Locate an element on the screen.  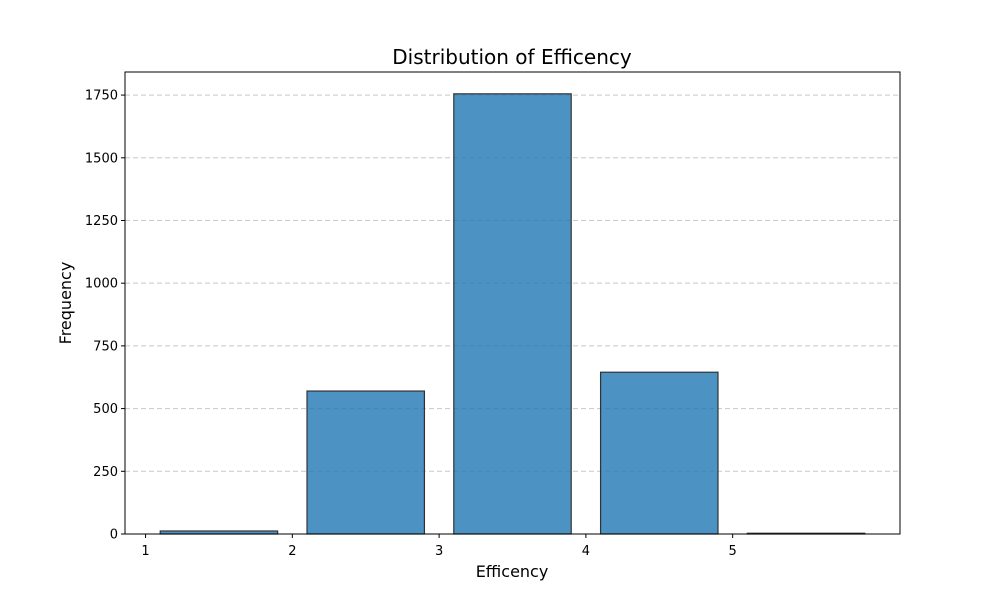
y-axis-label: Frequency is located at coordinates (65, 303).